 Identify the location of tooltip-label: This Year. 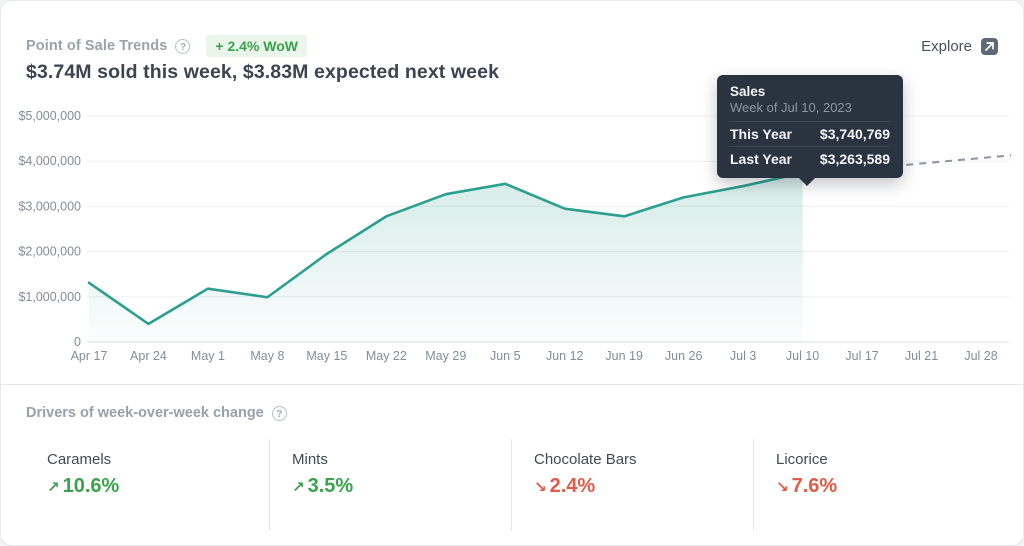
(761, 134).